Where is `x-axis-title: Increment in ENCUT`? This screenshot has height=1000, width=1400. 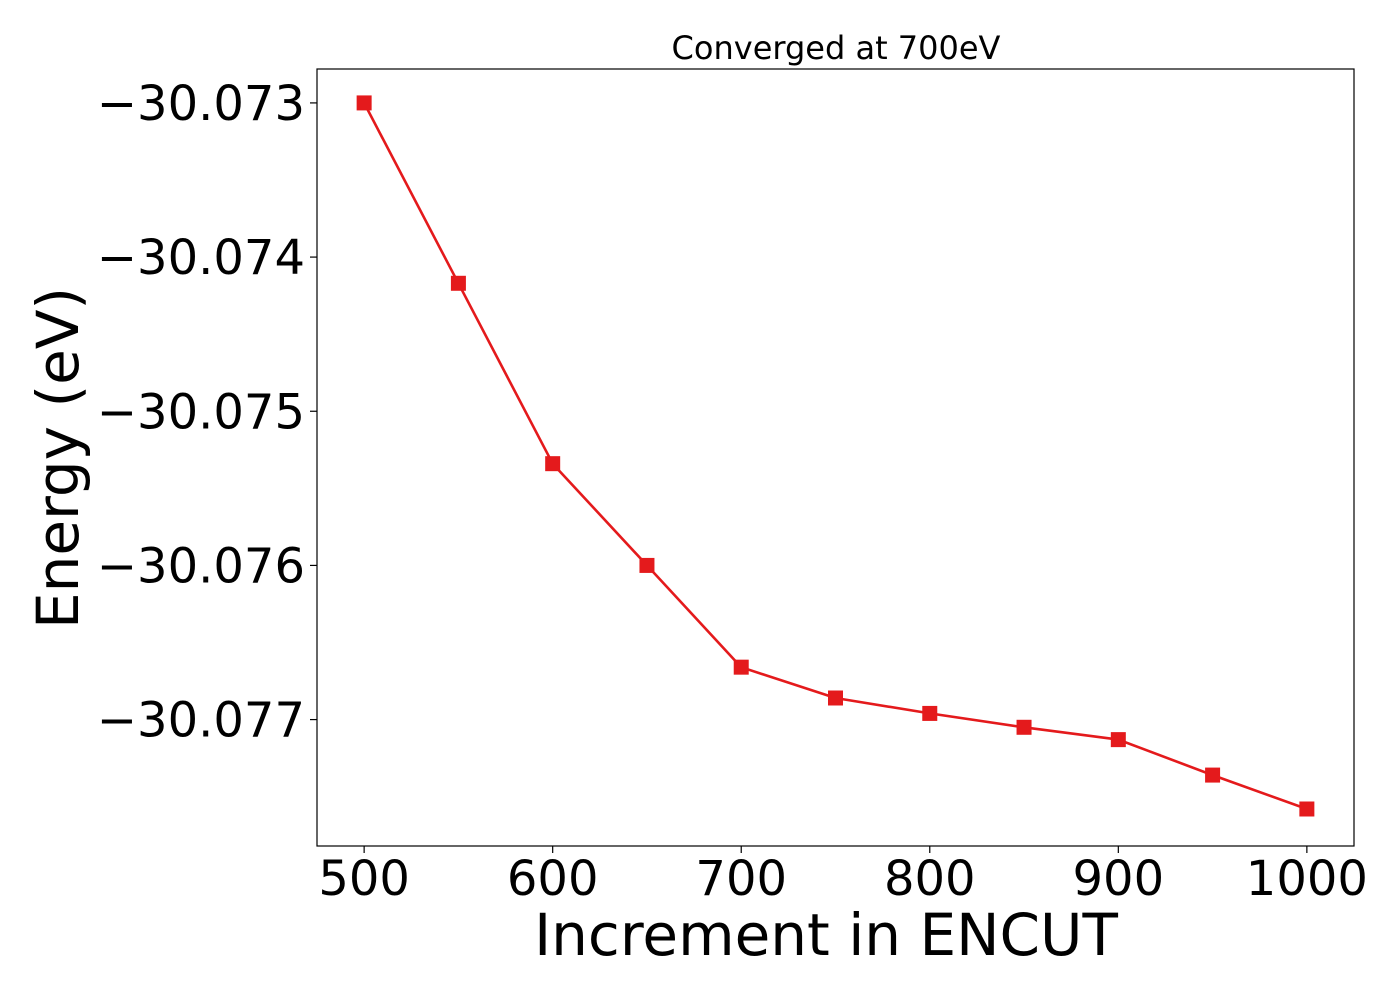 x-axis-title: Increment in ENCUT is located at coordinates (826, 935).